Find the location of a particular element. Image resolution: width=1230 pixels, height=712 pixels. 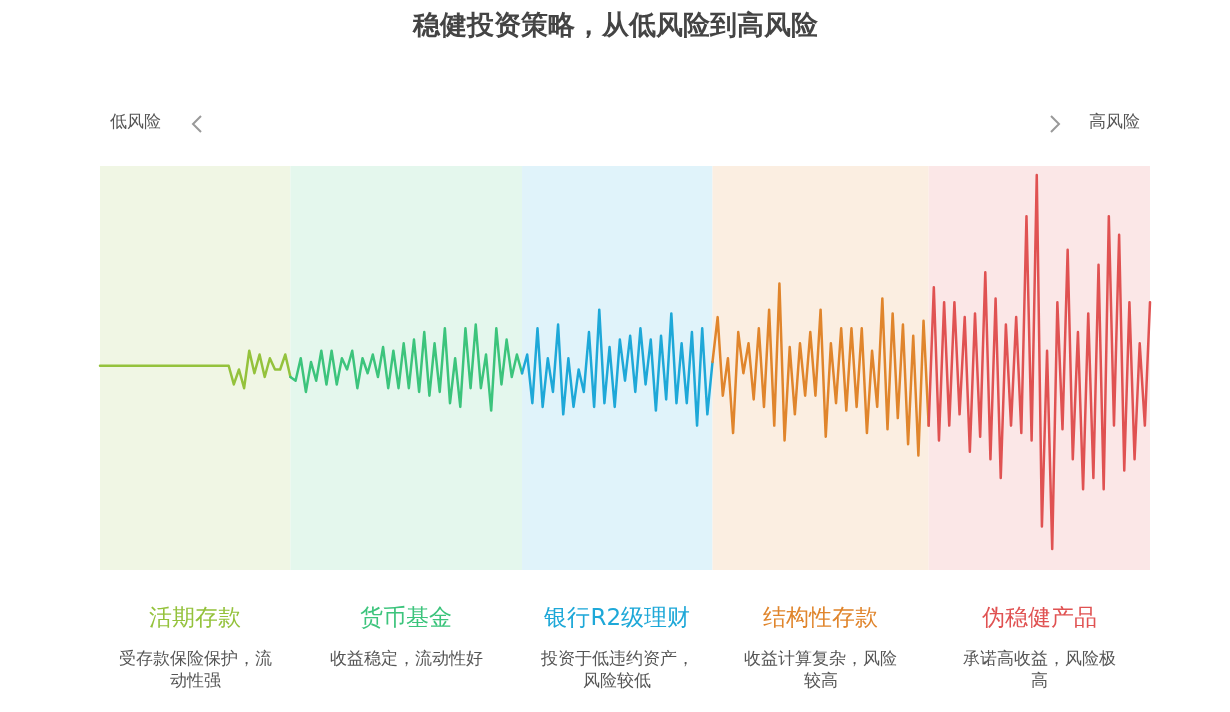

text: 收益计算复杂，风险较高 is located at coordinates (821, 669).